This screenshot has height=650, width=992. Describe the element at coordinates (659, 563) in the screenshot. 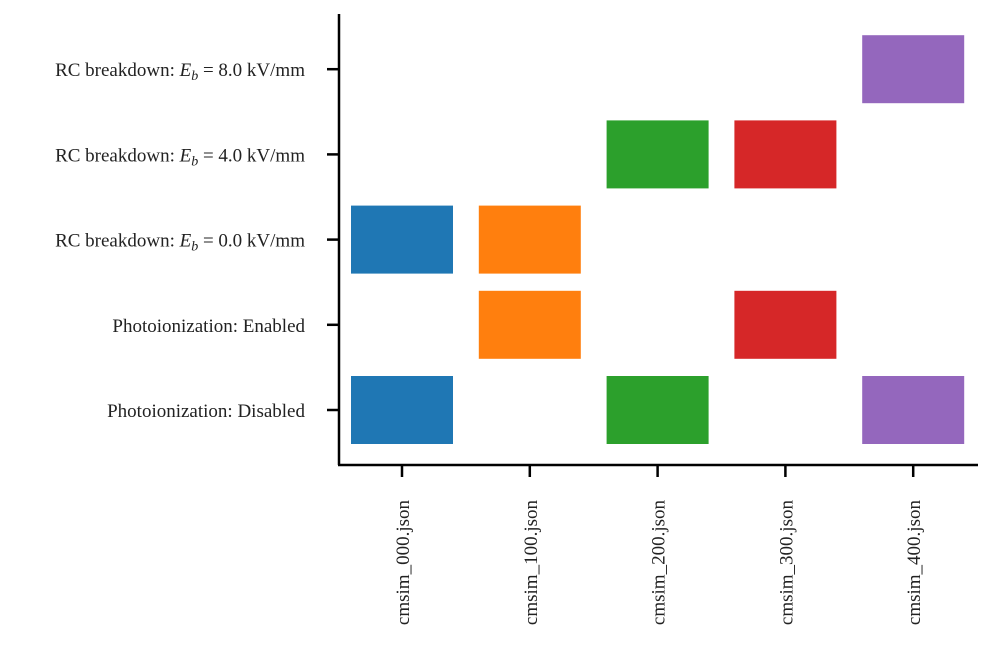

I see `x-tick-label-2: cmsim_200.json` at that location.